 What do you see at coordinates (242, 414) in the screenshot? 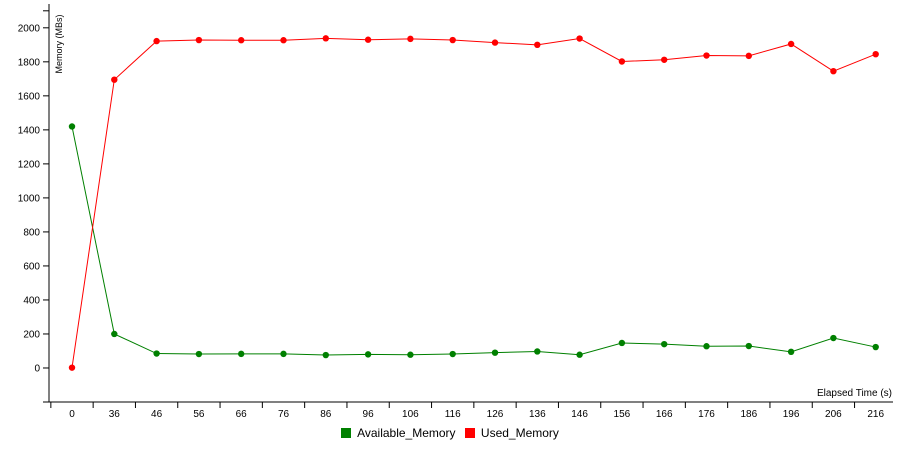
I see `x-tick-label: 66` at bounding box center [242, 414].